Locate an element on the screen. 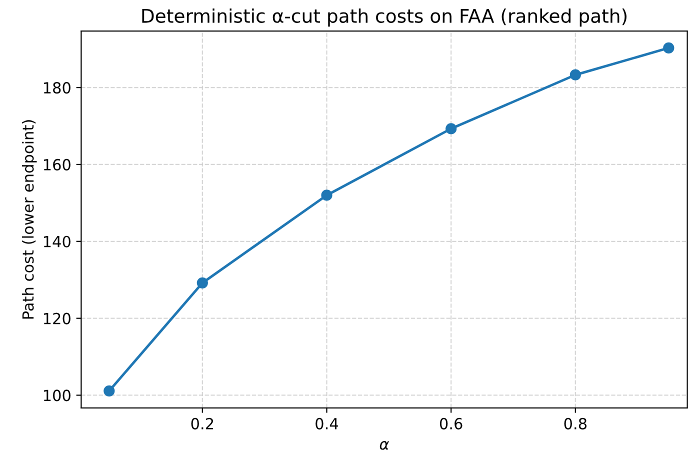 The image size is (688, 463). x-tick-label: 0.8 is located at coordinates (575, 424).